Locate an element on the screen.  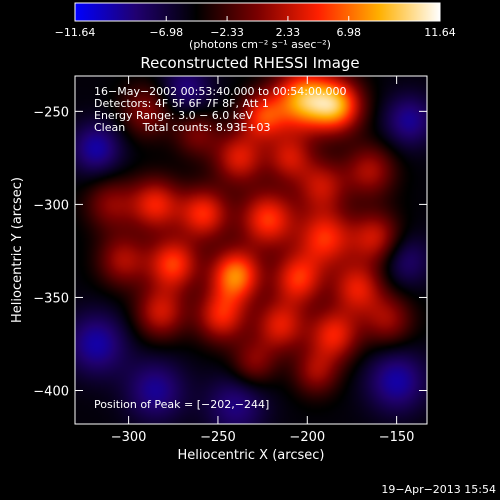
colorbar-tick-label: 11.64 is located at coordinates (440, 32).